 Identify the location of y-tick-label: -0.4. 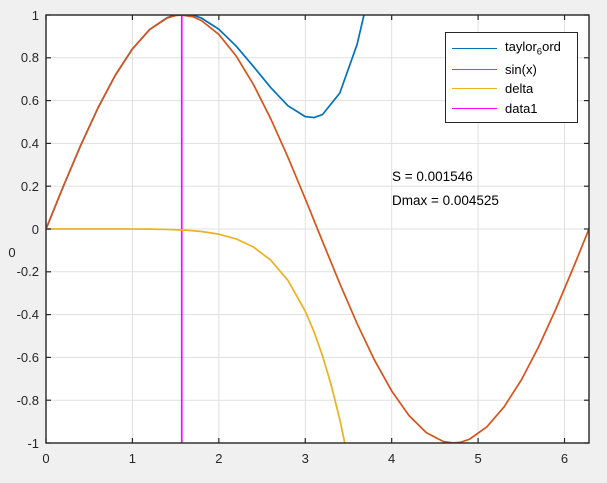
(27, 315).